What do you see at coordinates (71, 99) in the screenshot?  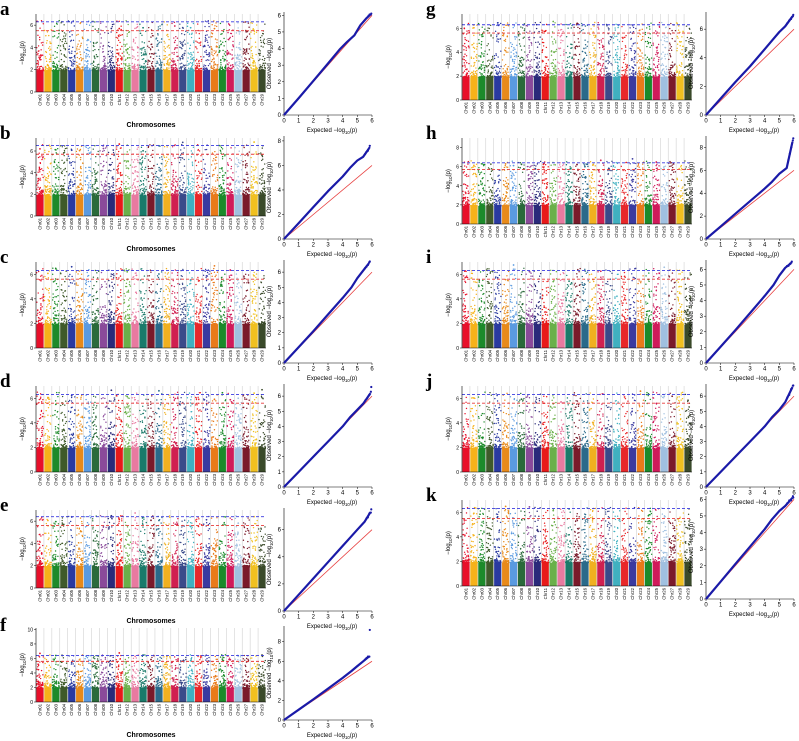 I see `chromosome-label: Chr05` at bounding box center [71, 99].